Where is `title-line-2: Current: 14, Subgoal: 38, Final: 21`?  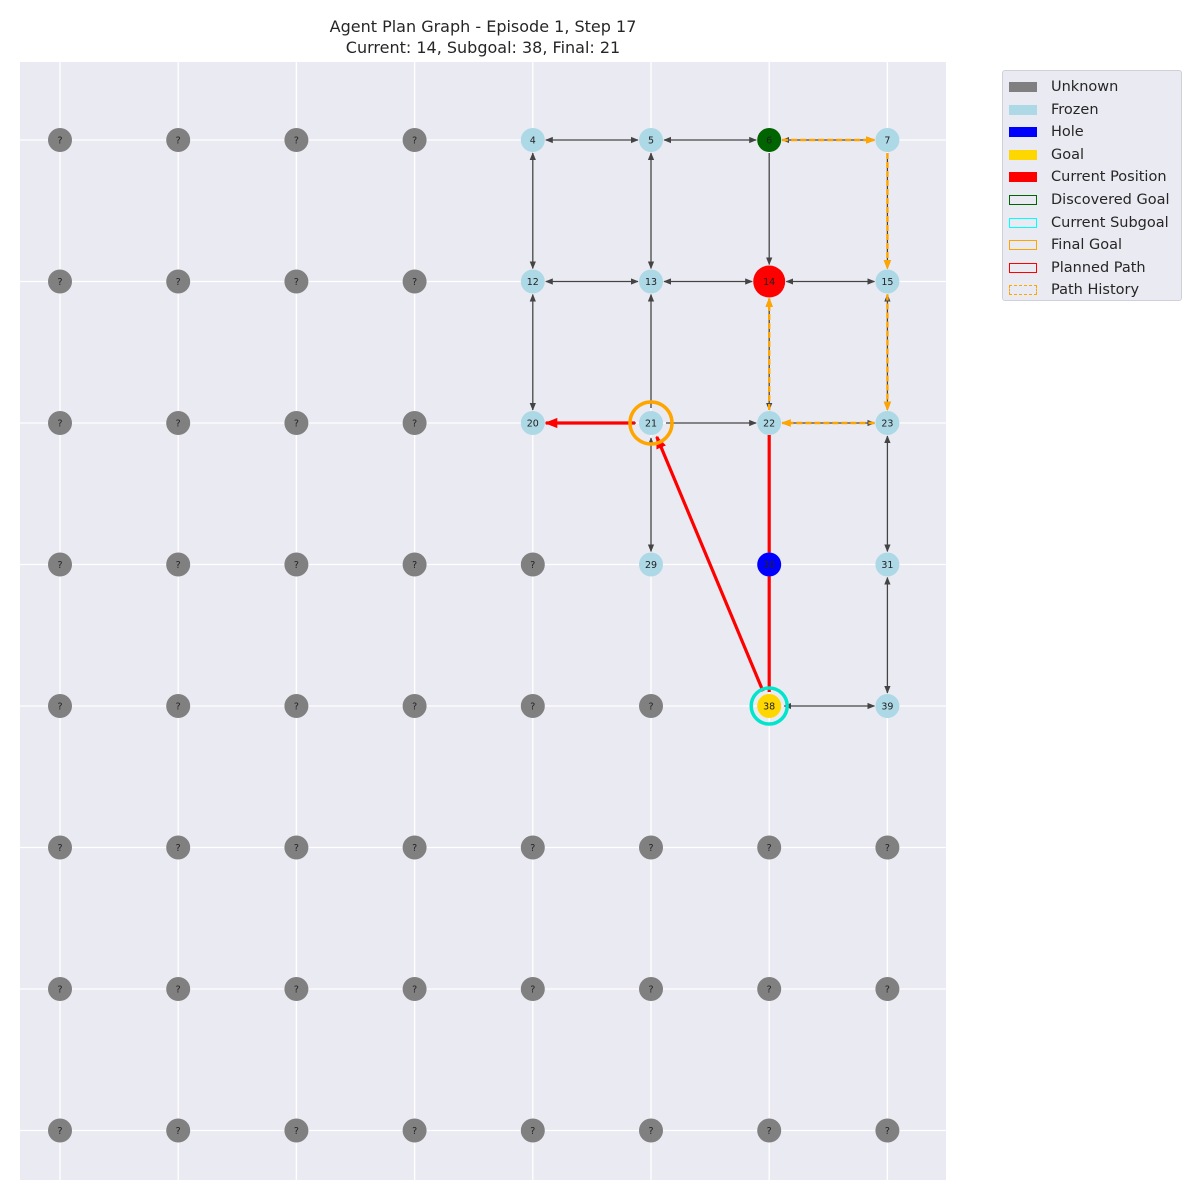
title-line-2: Current: 14, Subgoal: 38, Final: 21 is located at coordinates (483, 47).